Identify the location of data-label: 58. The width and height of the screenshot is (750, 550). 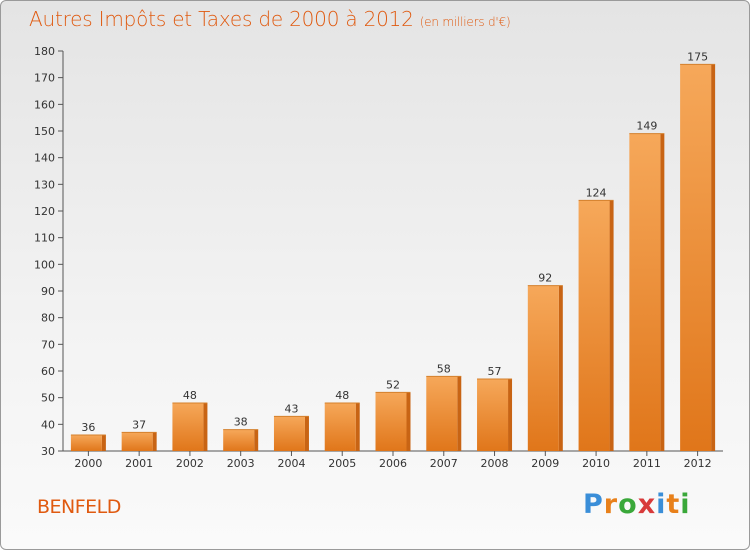
(444, 368).